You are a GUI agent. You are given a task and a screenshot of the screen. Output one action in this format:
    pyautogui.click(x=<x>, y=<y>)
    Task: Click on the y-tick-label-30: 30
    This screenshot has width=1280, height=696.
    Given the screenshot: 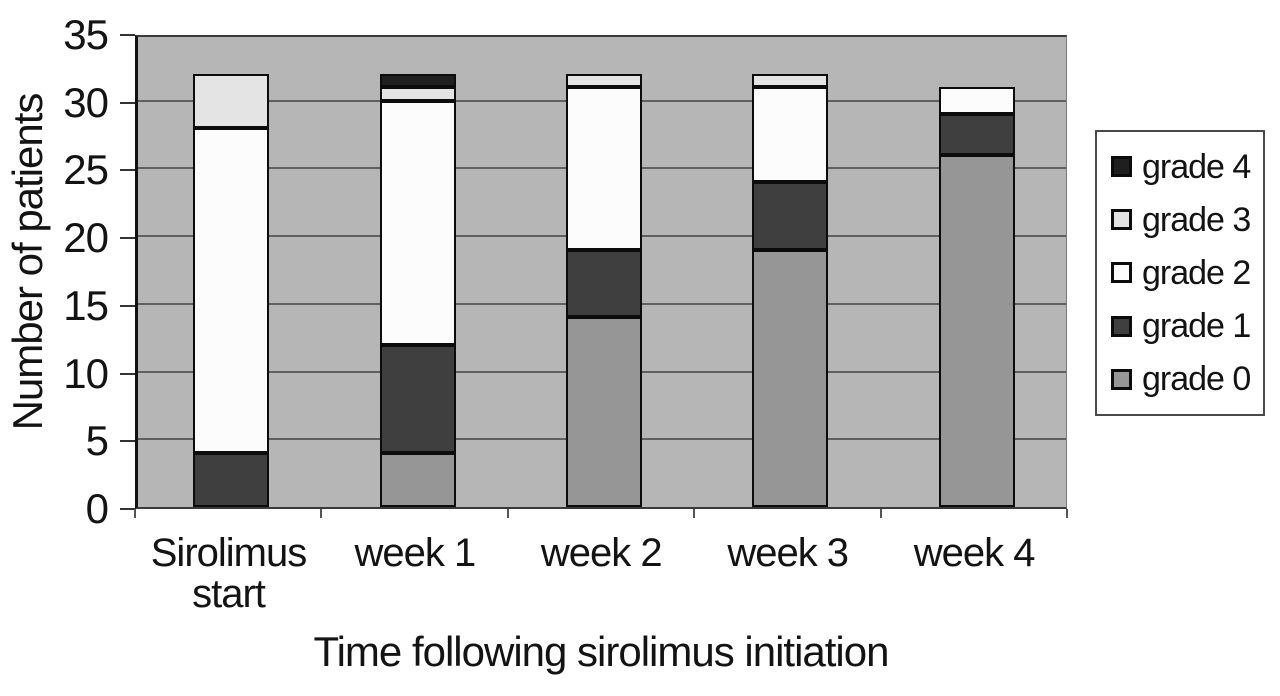 What is the action you would take?
    pyautogui.click(x=86, y=102)
    